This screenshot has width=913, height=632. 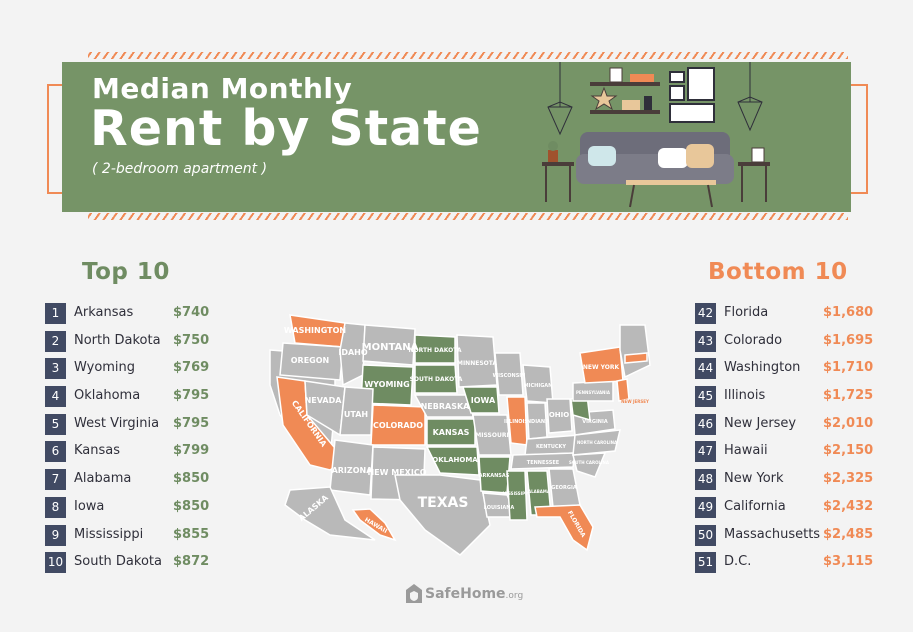 I want to click on rent-value: $2,150, so click(x=848, y=451).